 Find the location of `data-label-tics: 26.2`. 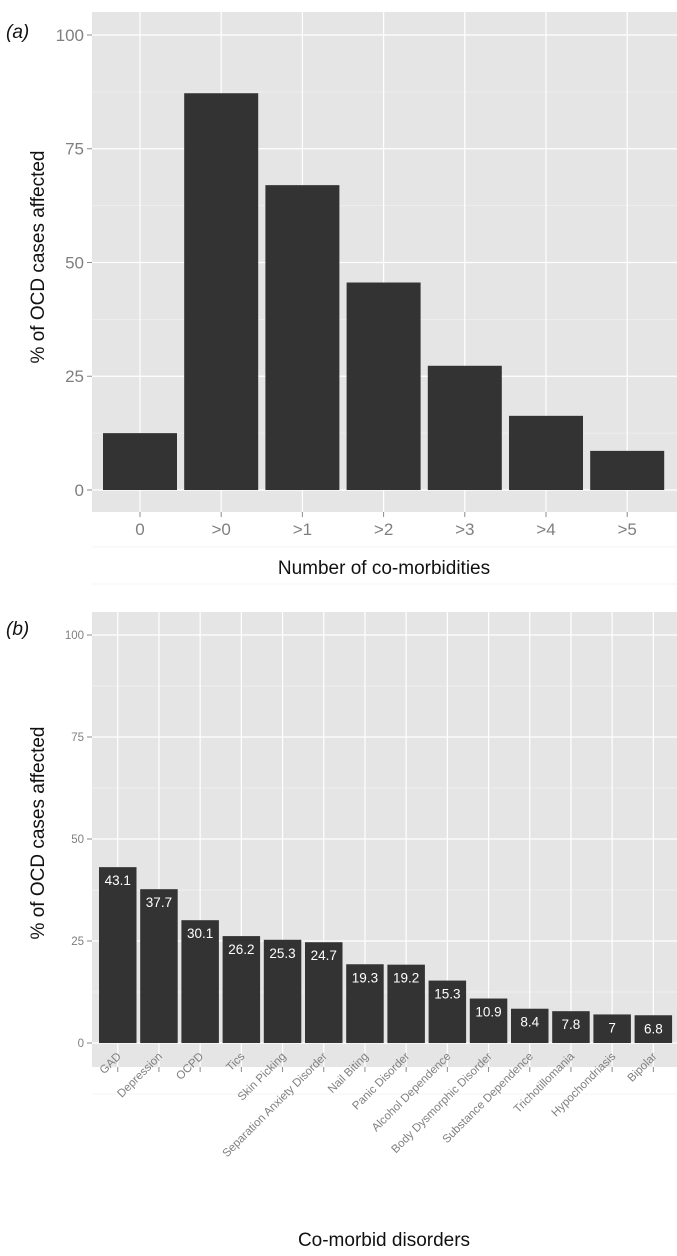

data-label-tics: 26.2 is located at coordinates (241, 949).